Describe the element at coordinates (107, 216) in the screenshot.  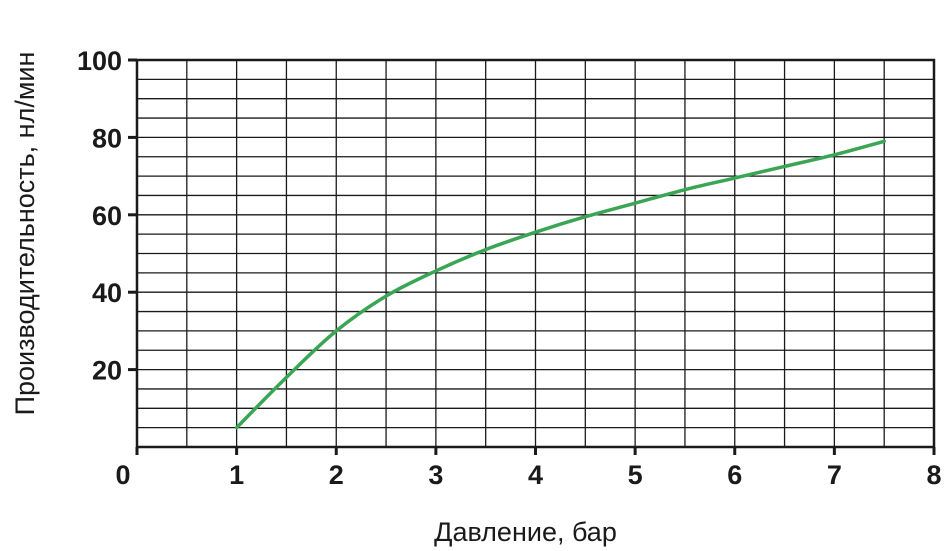
I see `y-tick-label: 60` at that location.